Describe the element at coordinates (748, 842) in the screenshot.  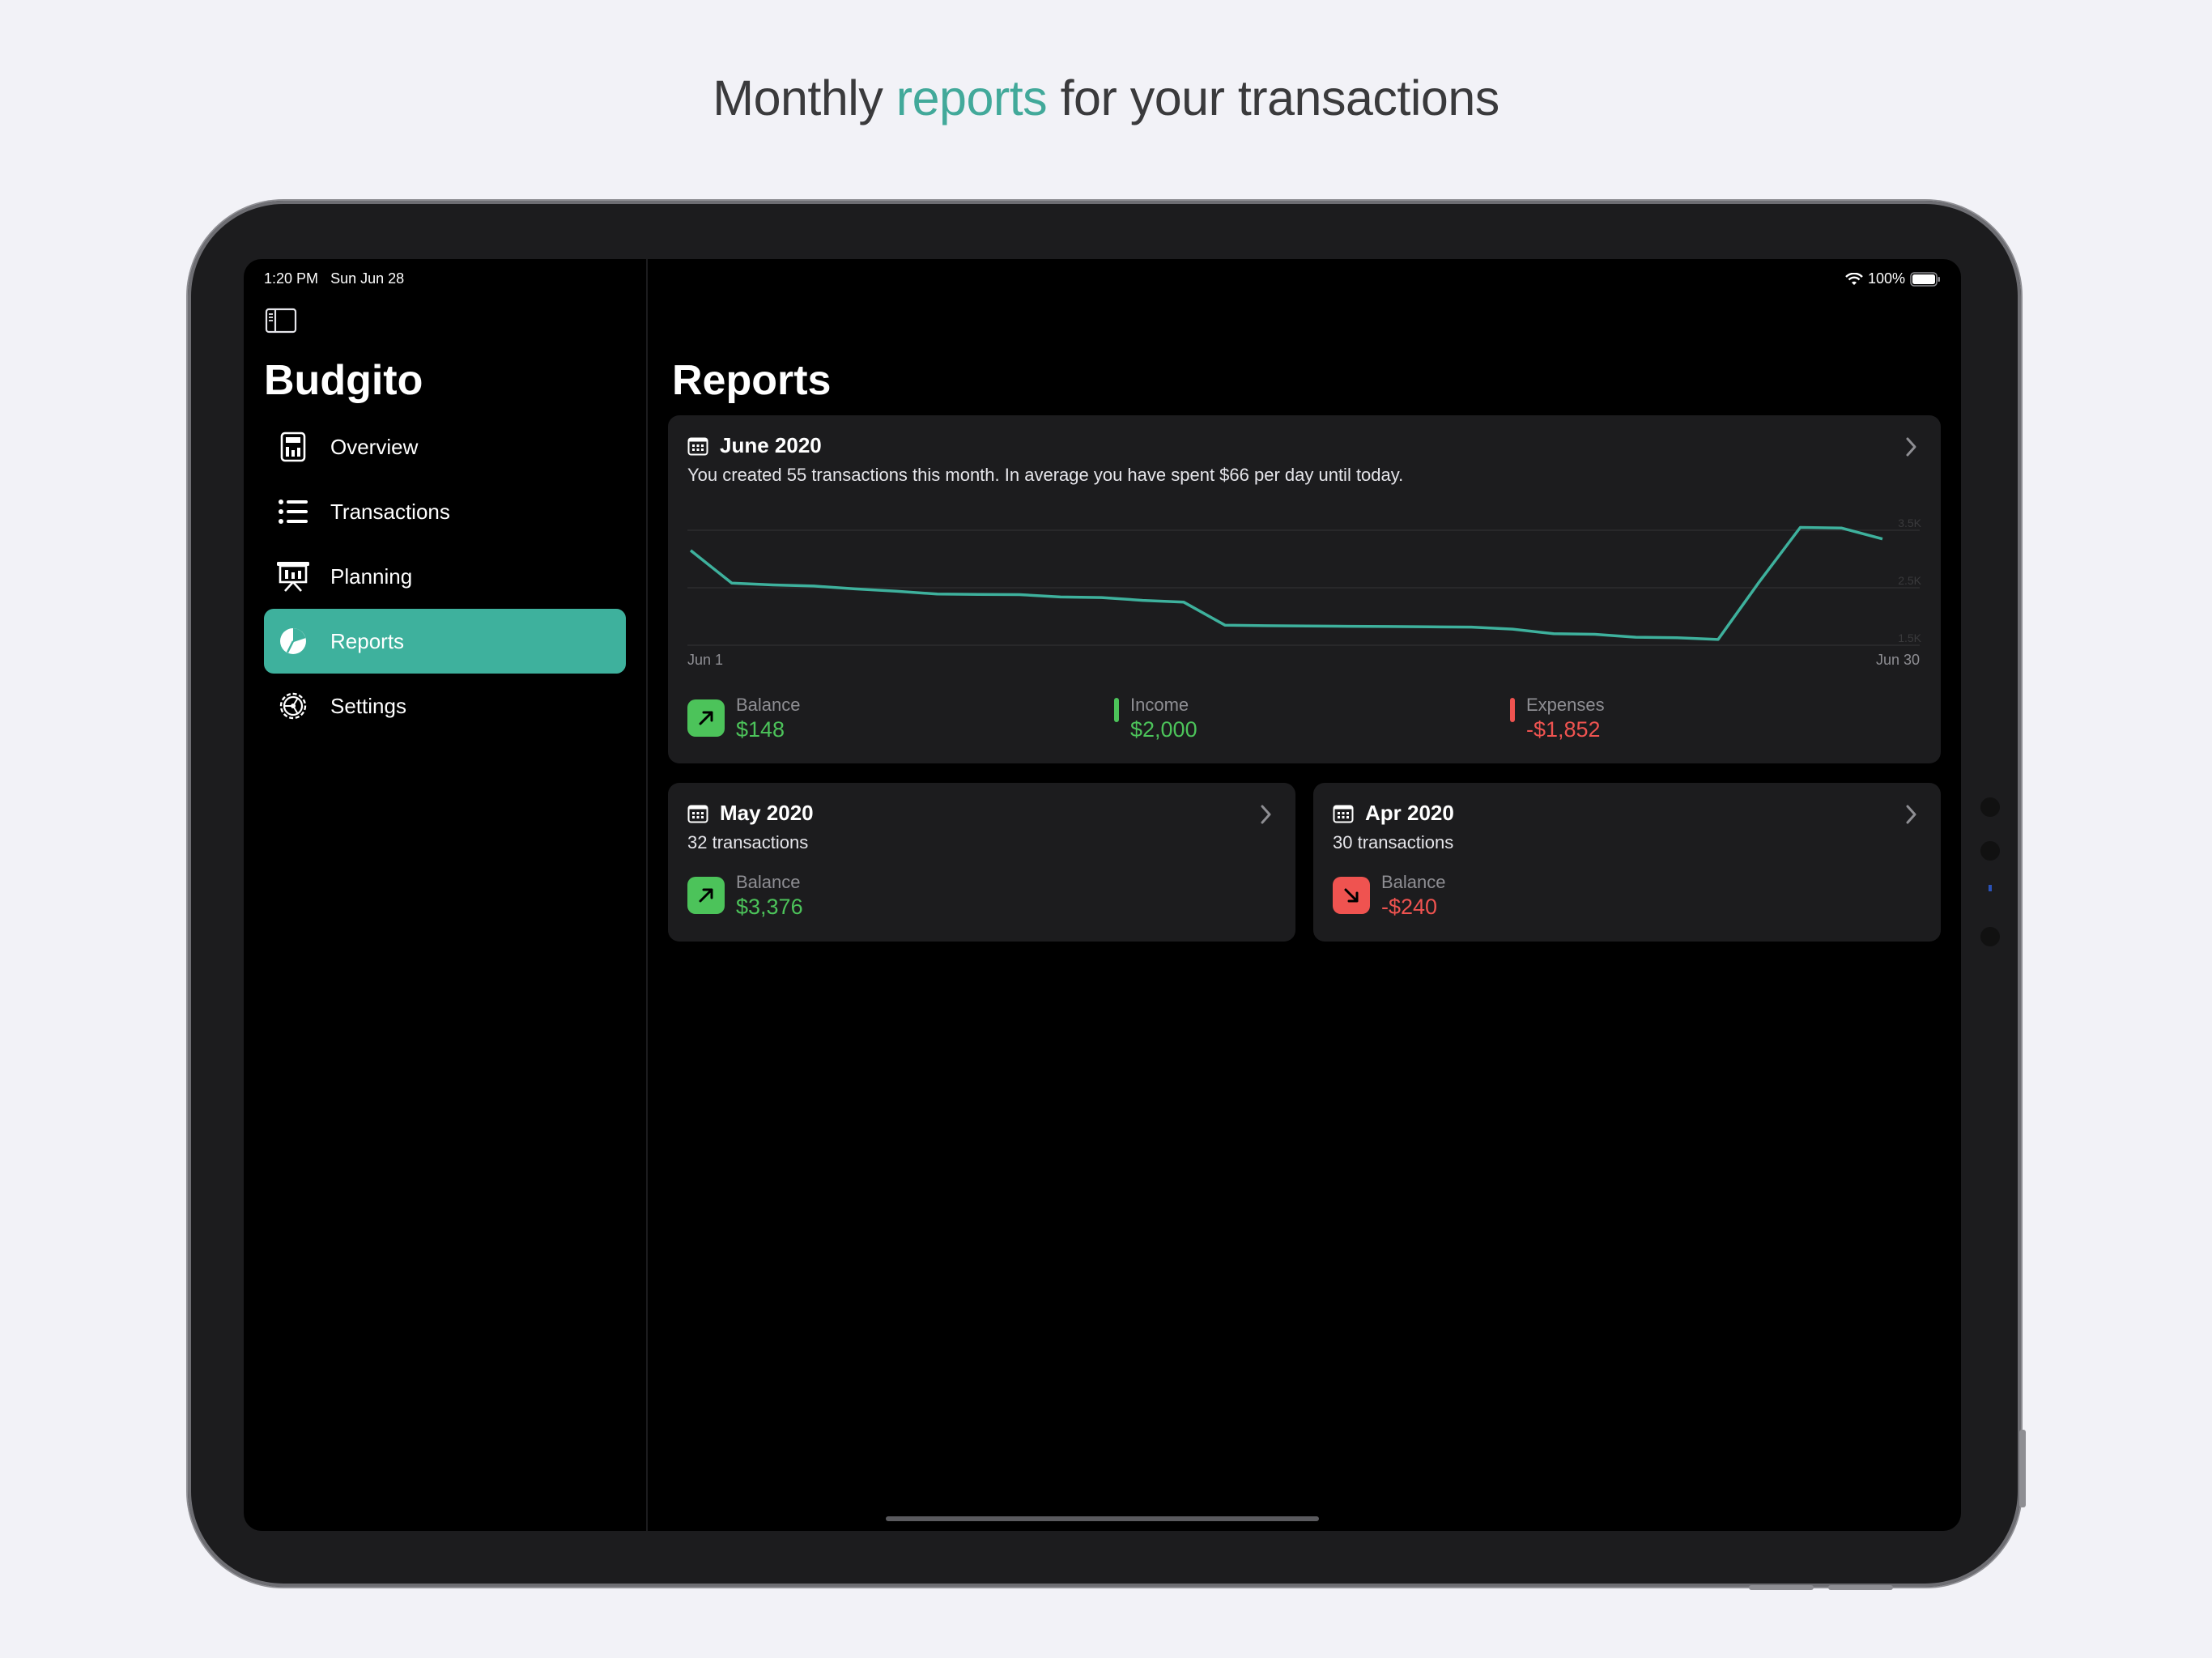
I see `report-transactions: 32 transactions` at that location.